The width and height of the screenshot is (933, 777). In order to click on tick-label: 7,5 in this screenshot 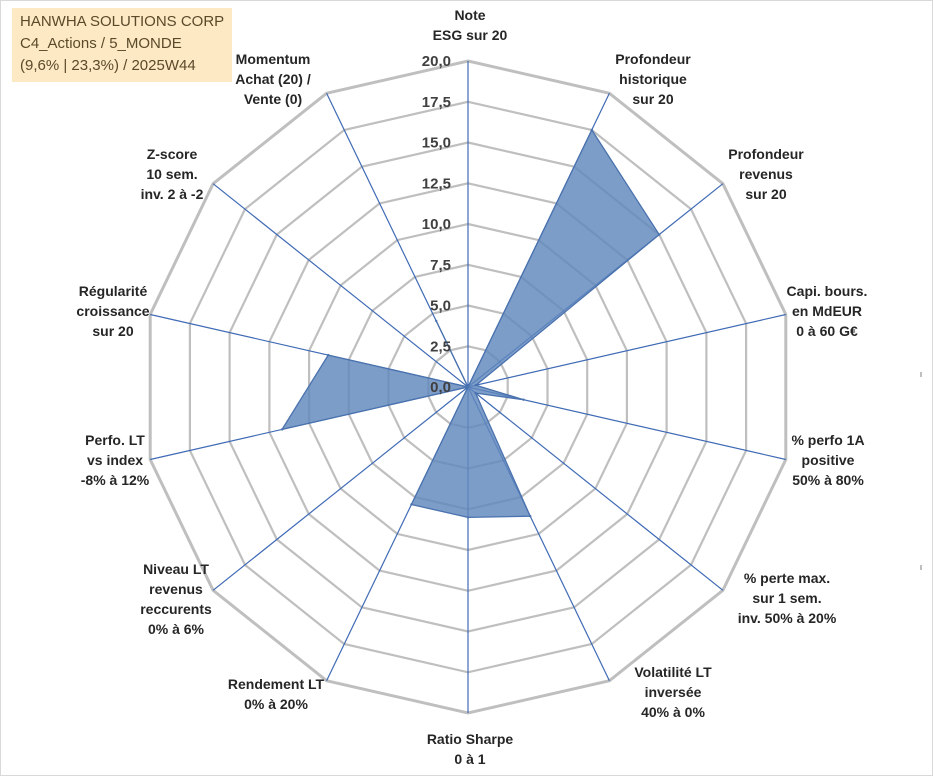, I will do `click(440, 265)`.